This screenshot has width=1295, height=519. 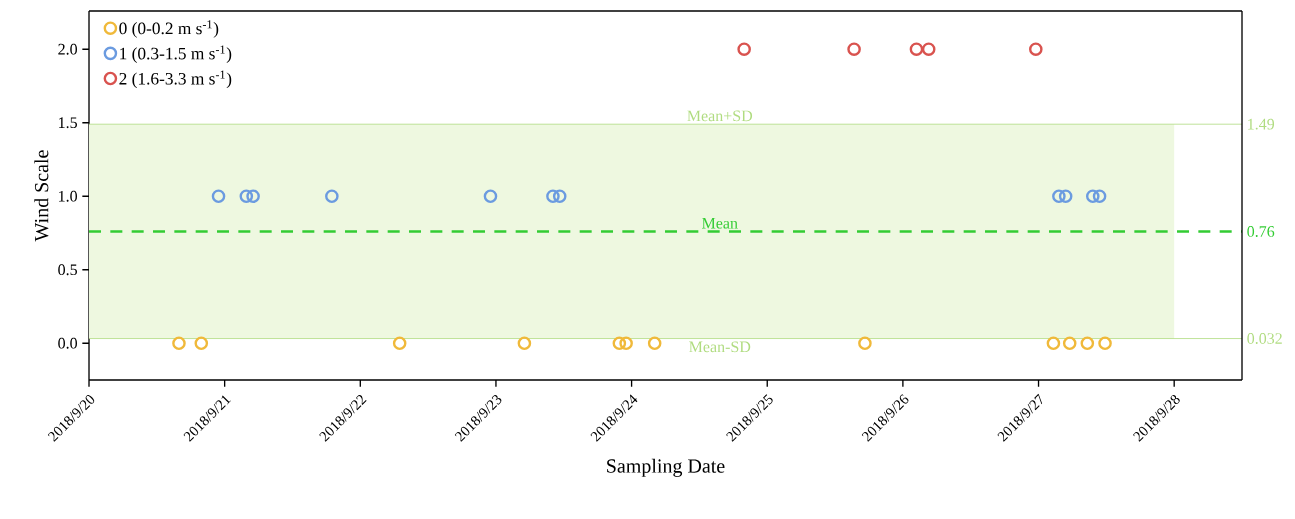 I want to click on x-axis-title: Sampling Date, so click(x=666, y=467).